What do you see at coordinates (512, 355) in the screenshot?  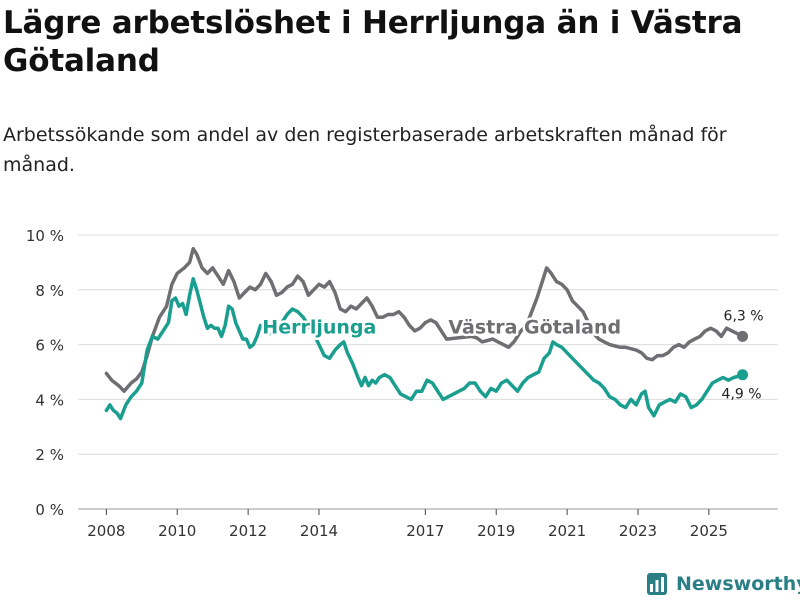 I see `series-labels: 6,3 % 4,9 % Herrljunga Västra Götaland` at bounding box center [512, 355].